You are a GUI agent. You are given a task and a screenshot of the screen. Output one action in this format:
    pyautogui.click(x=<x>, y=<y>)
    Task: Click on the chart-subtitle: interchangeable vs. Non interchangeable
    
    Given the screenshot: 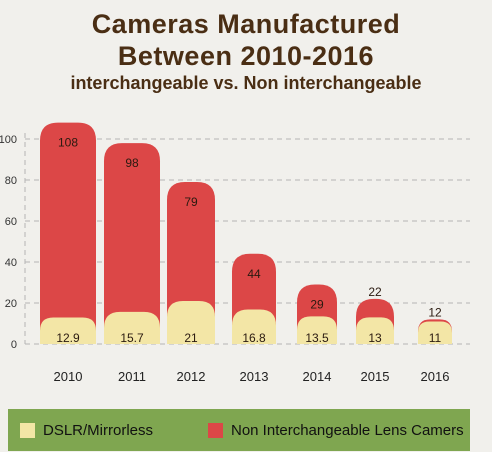 What is the action you would take?
    pyautogui.click(x=246, y=83)
    